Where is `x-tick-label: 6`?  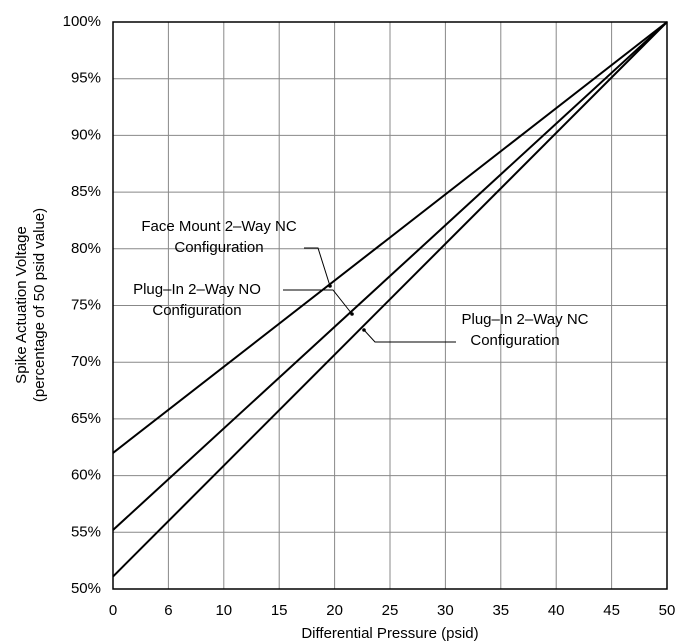 x-tick-label: 6 is located at coordinates (168, 610).